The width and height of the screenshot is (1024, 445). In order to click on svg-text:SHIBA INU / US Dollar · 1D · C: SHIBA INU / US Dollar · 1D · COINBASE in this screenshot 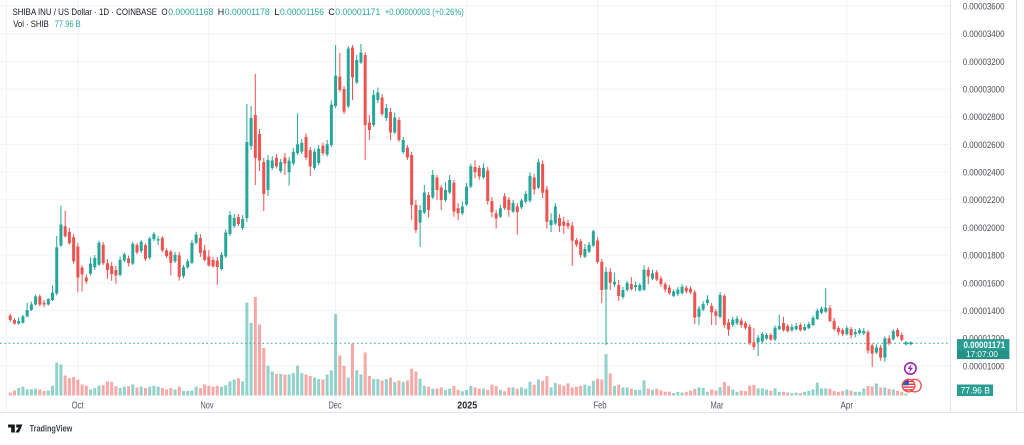, I will do `click(85, 12)`.